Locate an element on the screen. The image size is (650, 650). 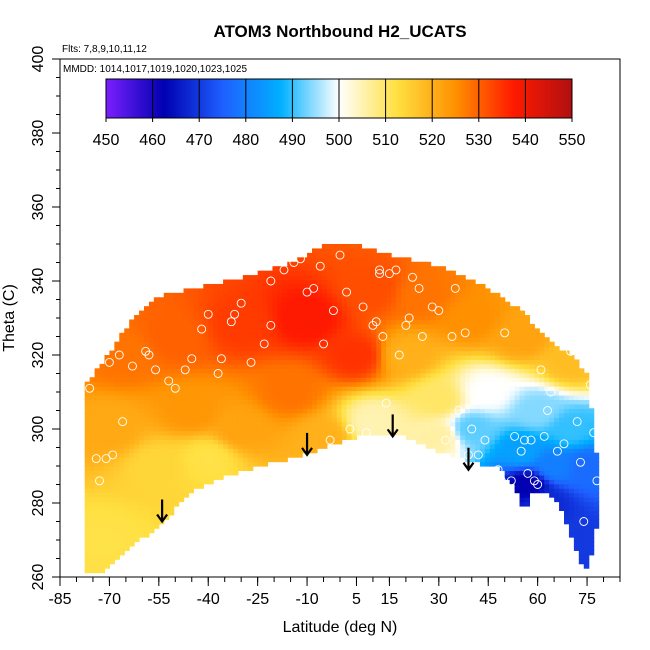
colorbar-tick-label: 480 is located at coordinates (245, 140).